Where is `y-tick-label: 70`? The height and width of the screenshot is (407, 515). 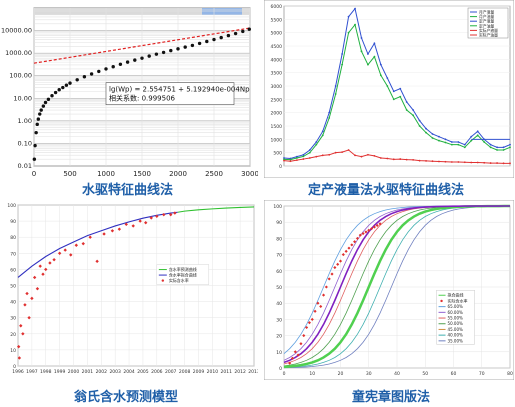
y-tick-label: 70 is located at coordinates (279, 256).